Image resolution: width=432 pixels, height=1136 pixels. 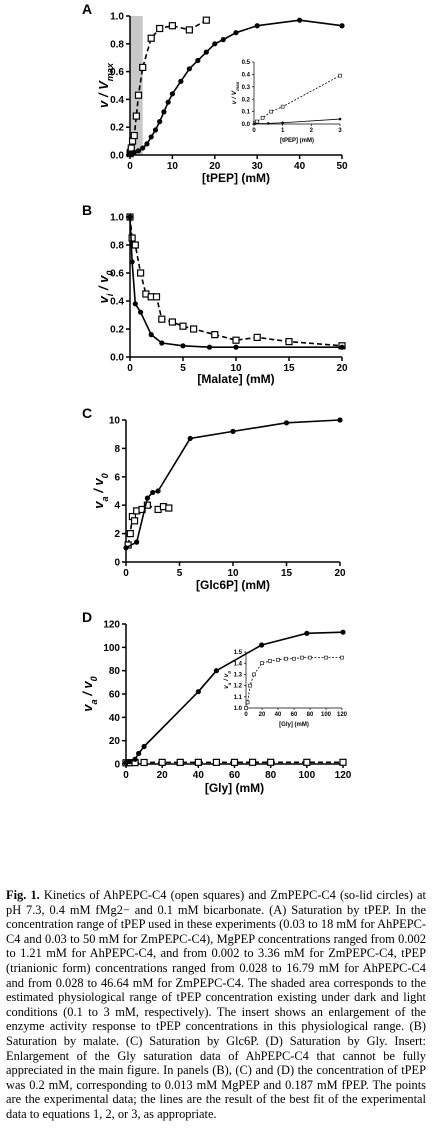 I want to click on x-tick-label: 5, so click(x=180, y=573).